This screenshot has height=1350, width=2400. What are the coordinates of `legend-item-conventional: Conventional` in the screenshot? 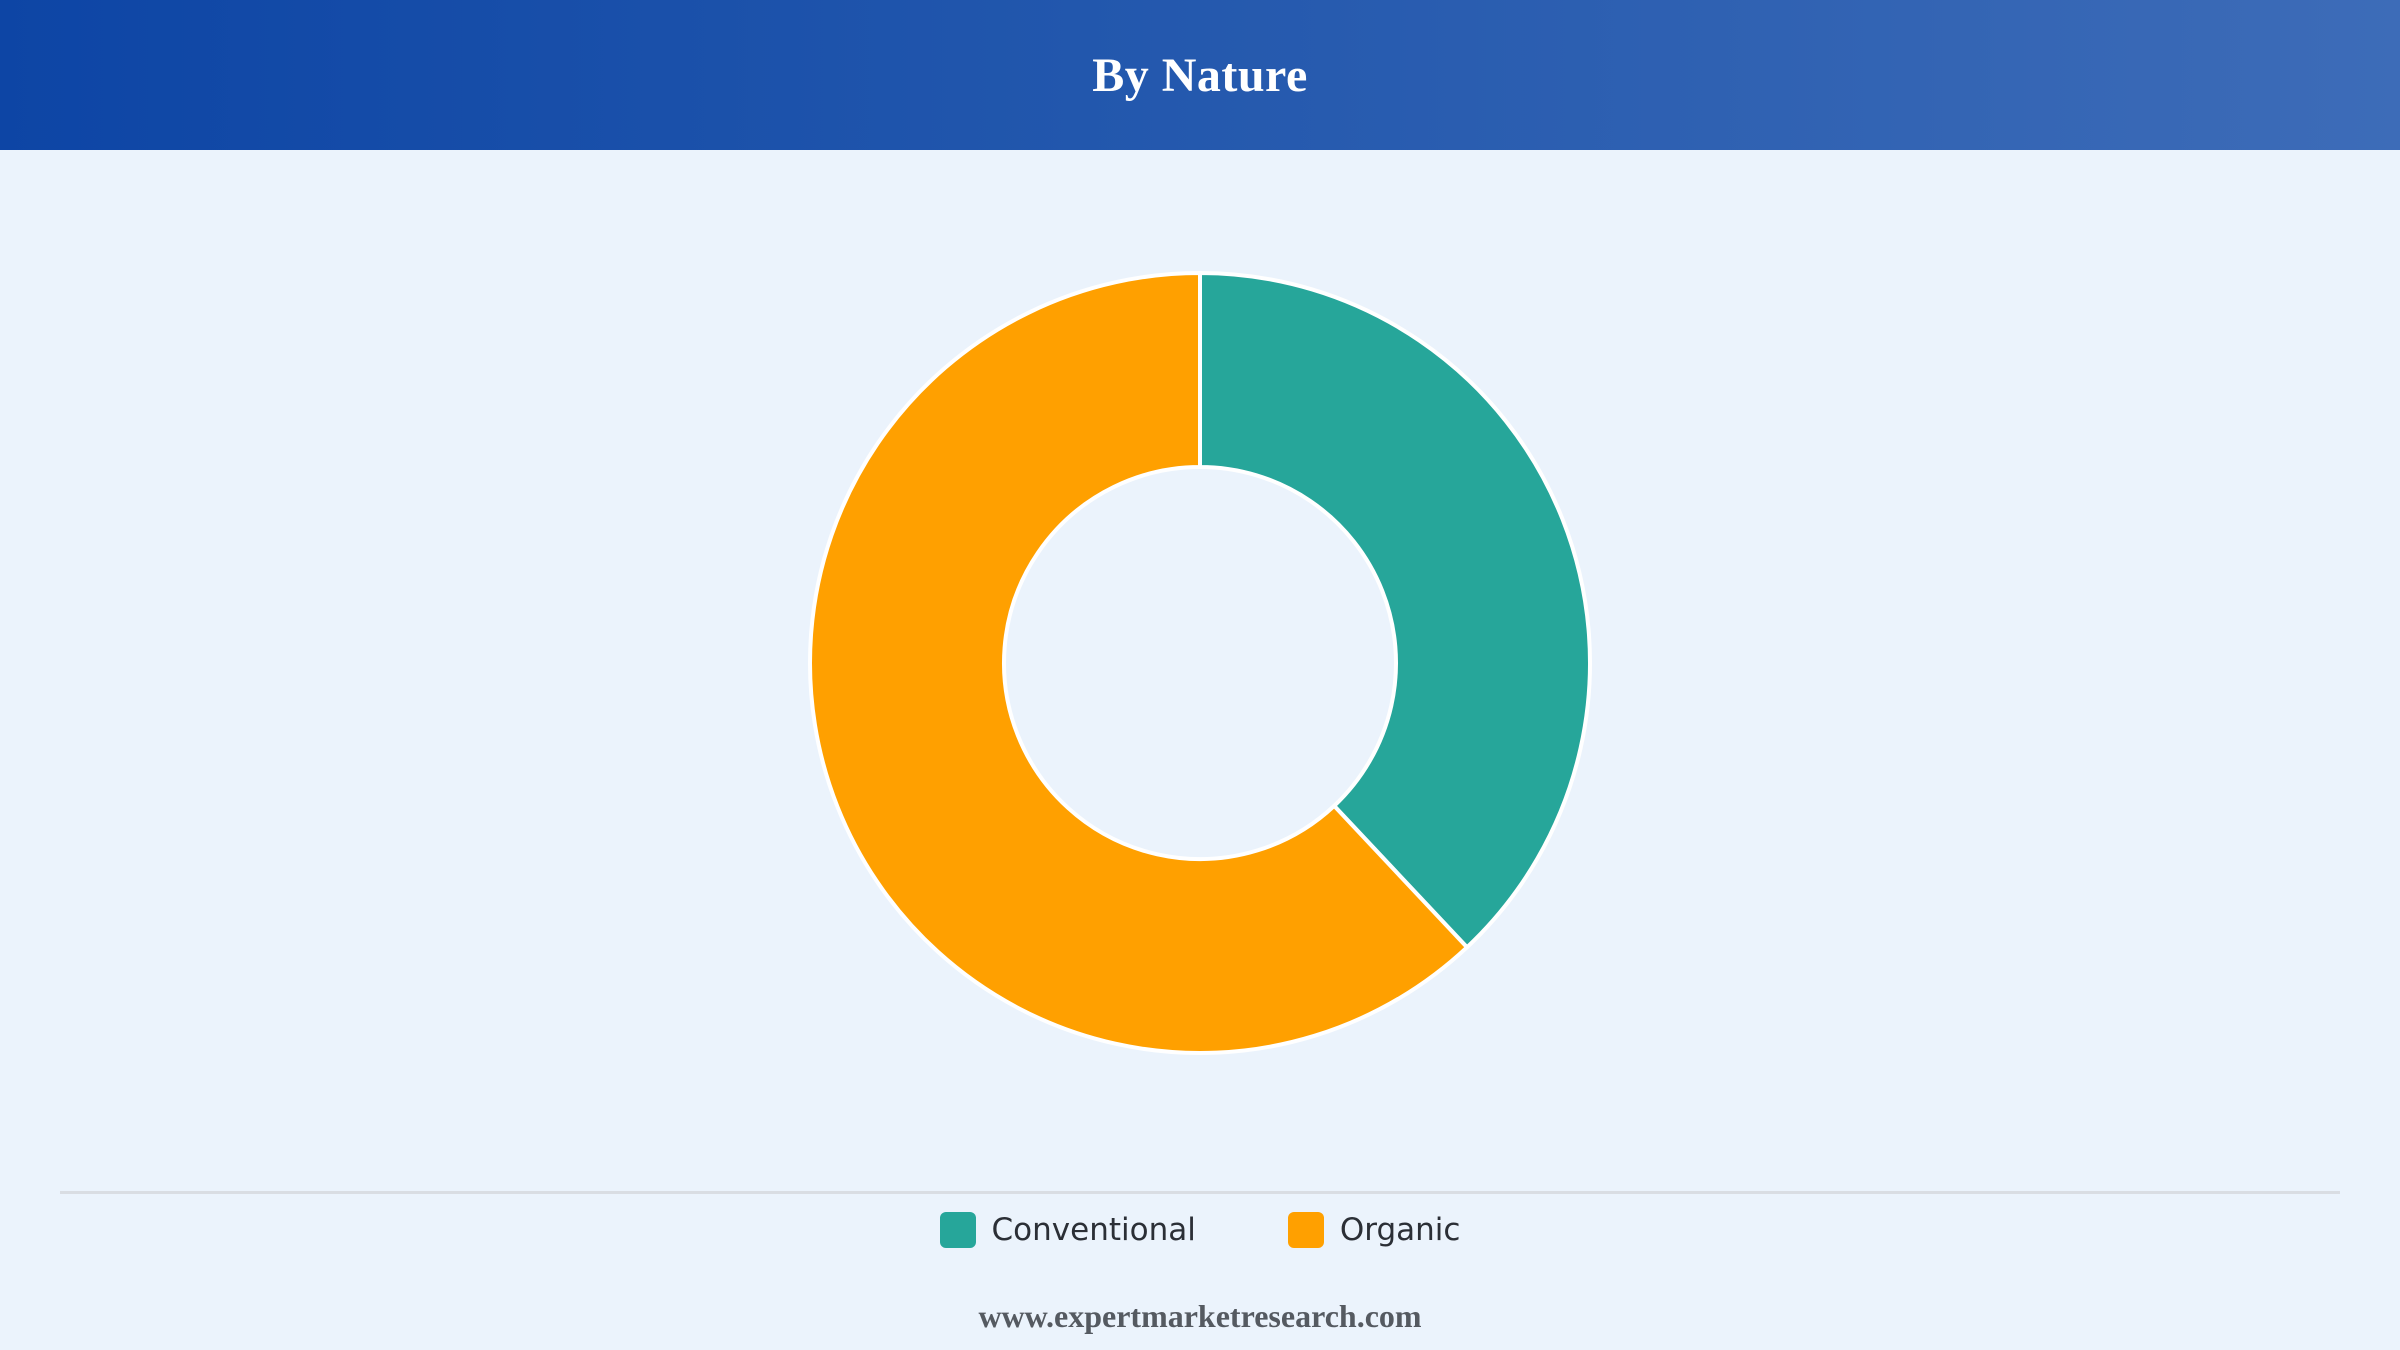 It's located at (1067, 1230).